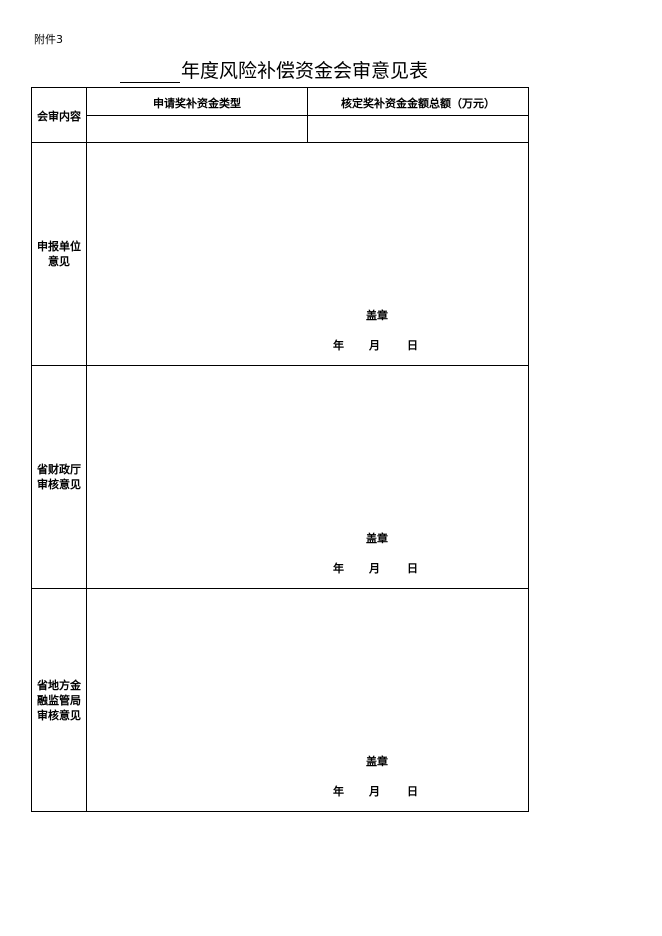 The image size is (662, 936). Describe the element at coordinates (197, 103) in the screenshot. I see `column-header-fund-type: 申请奖补资金类型` at that location.